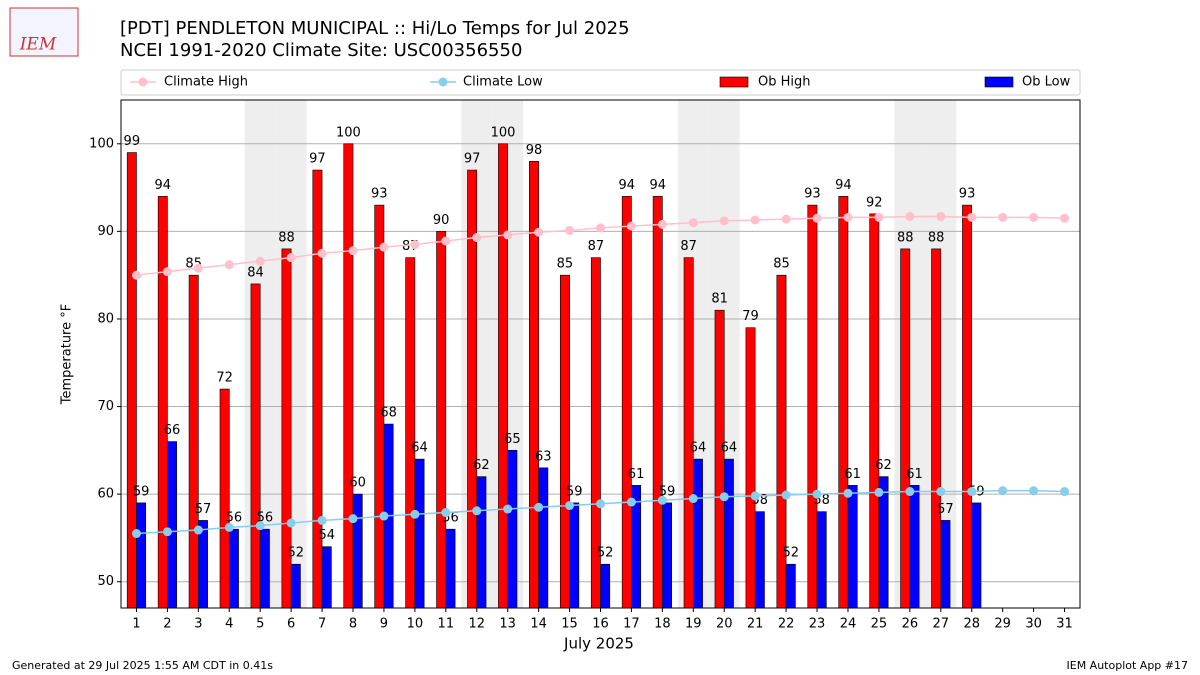  I want to click on legend-label: Ob High, so click(784, 82).